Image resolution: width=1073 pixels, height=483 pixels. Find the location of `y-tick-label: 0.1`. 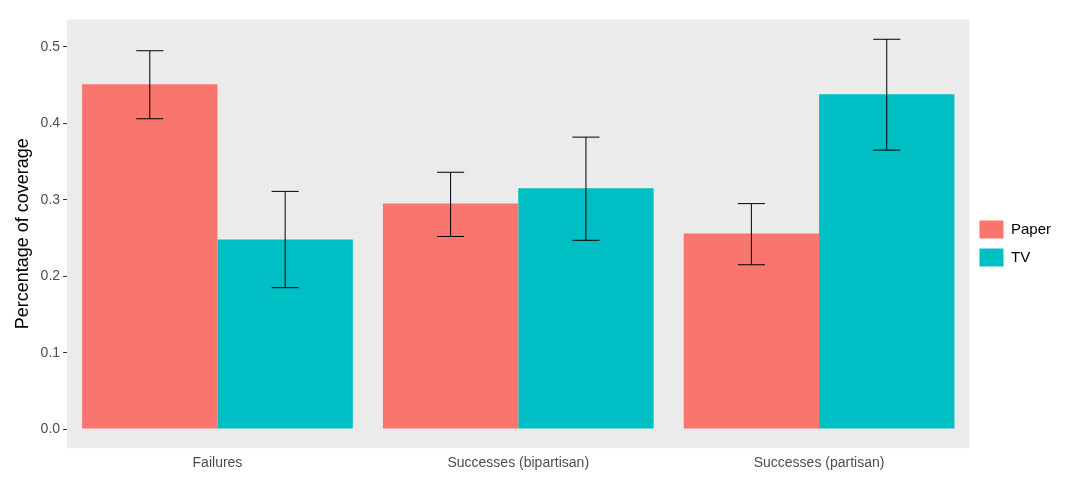

y-tick-label: 0.1 is located at coordinates (50, 351).